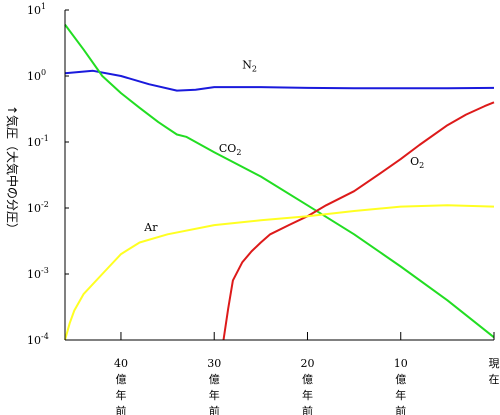 The height and width of the screenshot is (415, 500). Describe the element at coordinates (45, 138) in the screenshot. I see `y-tick-exponent: -1` at that location.